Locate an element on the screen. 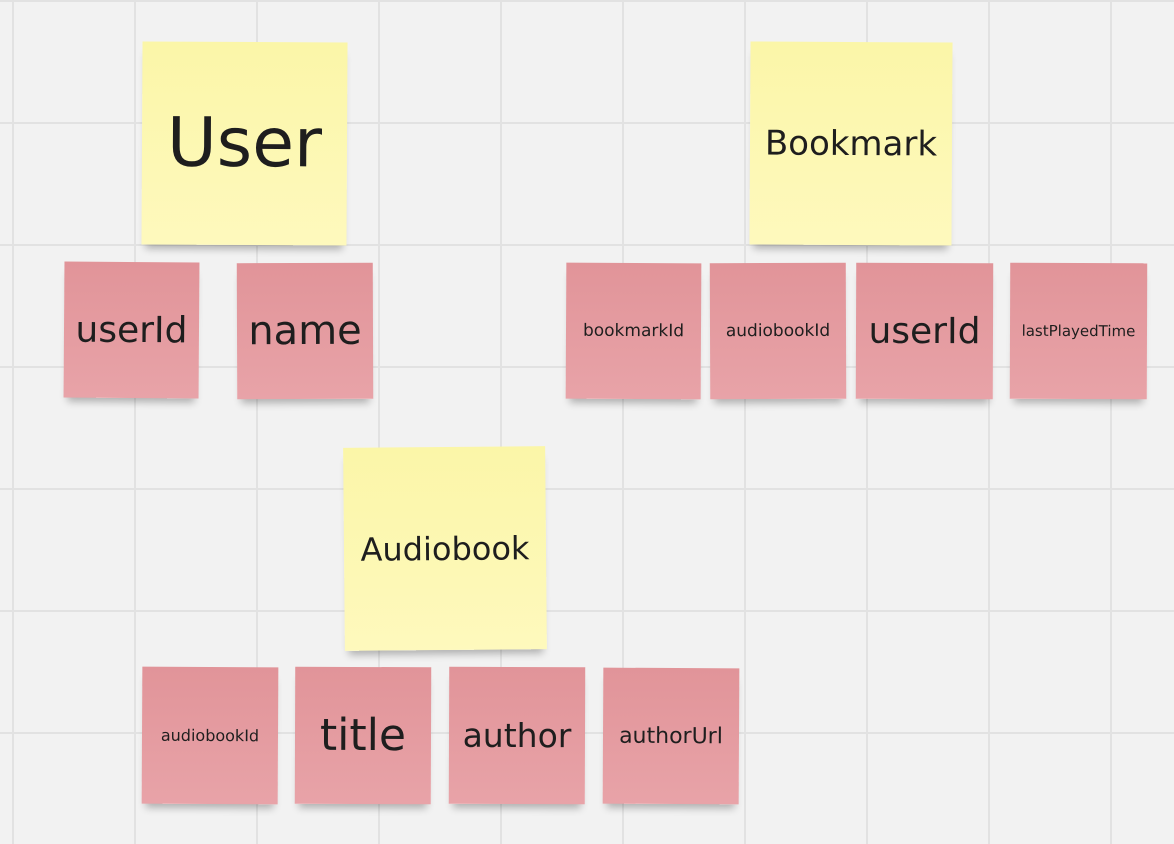  sticky-note-text: Bookmark is located at coordinates (851, 143).